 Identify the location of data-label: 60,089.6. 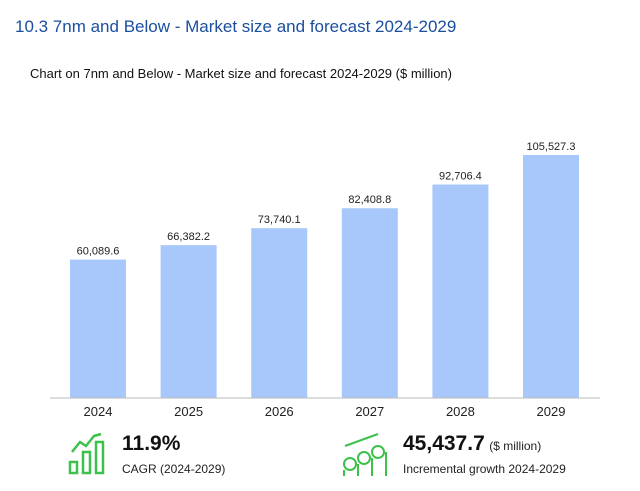
(98, 252).